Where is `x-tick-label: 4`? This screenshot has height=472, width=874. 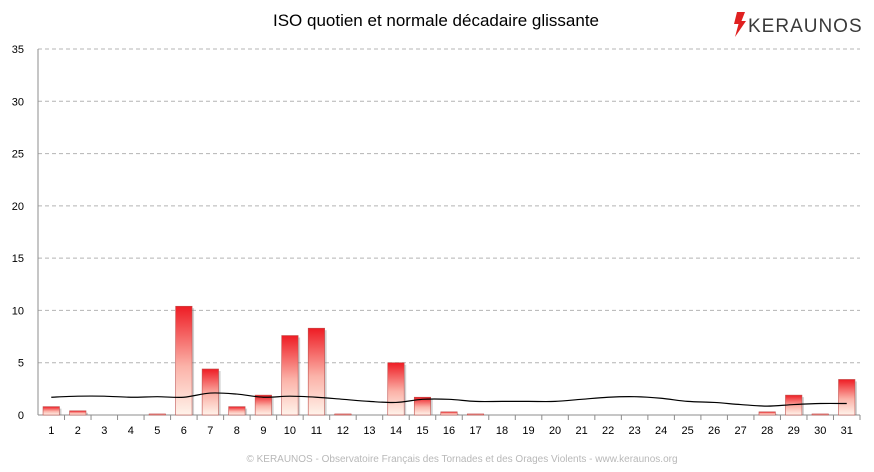
x-tick-label: 4 is located at coordinates (131, 431).